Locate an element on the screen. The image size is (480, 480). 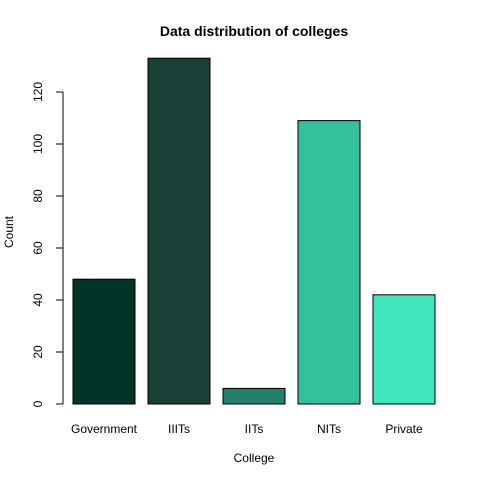
x-tick-labels: Government IIITs IITs NITs Private is located at coordinates (247, 429).